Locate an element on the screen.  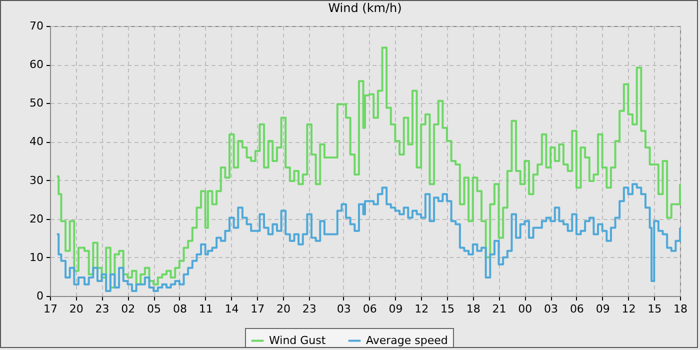
y-tick-label: 70 is located at coordinates (37, 26).